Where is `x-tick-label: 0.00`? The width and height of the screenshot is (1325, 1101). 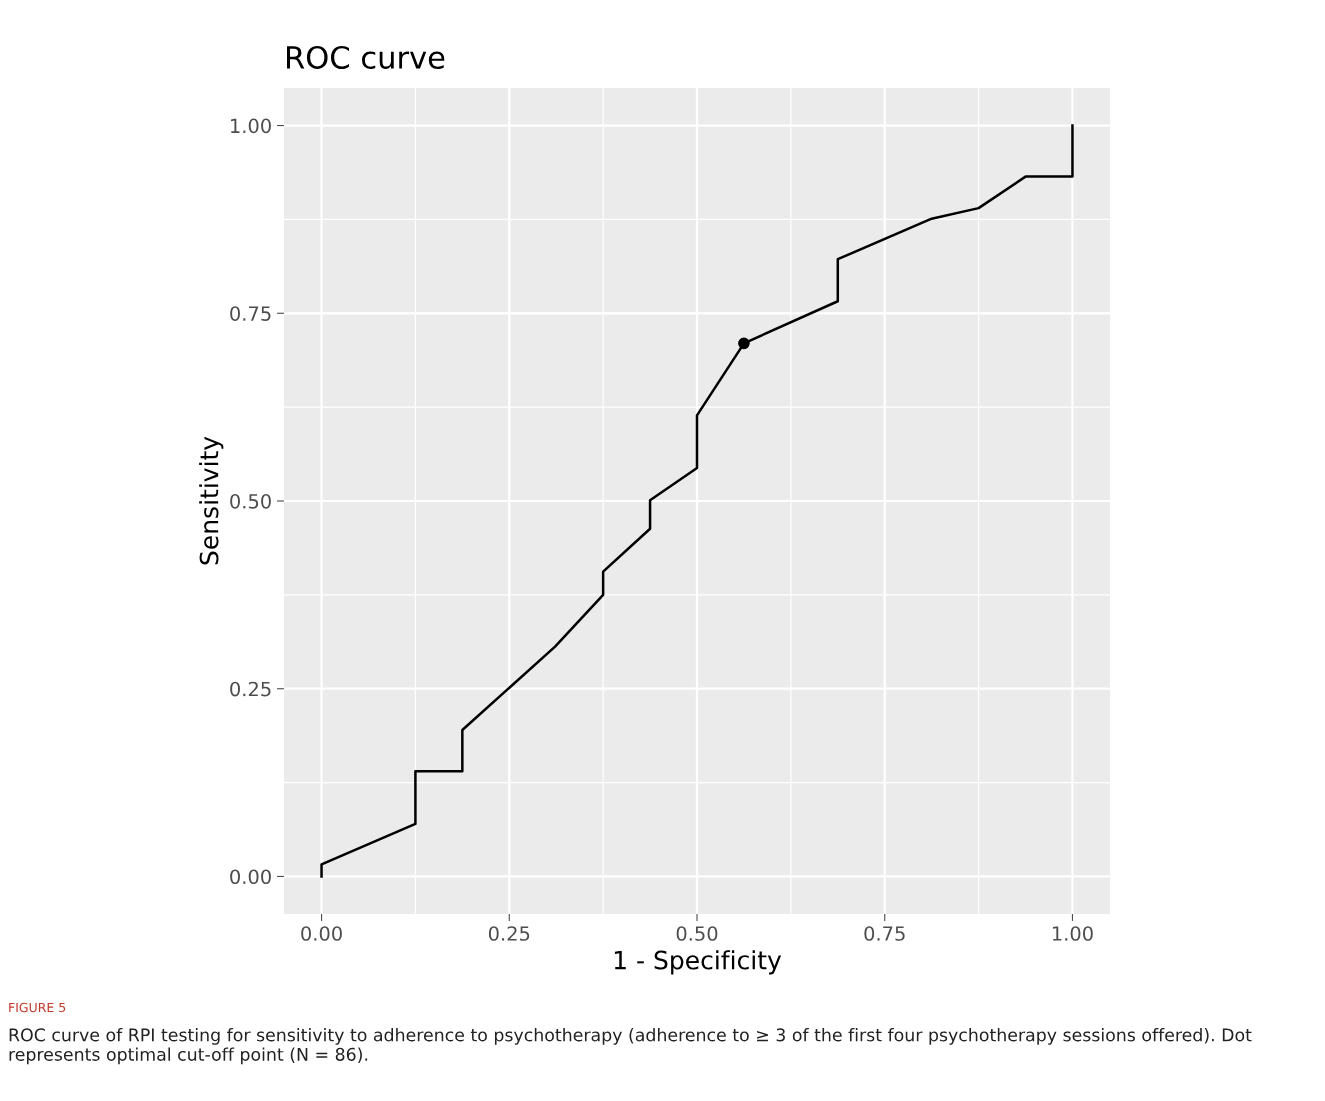 x-tick-label: 0.00 is located at coordinates (321, 933).